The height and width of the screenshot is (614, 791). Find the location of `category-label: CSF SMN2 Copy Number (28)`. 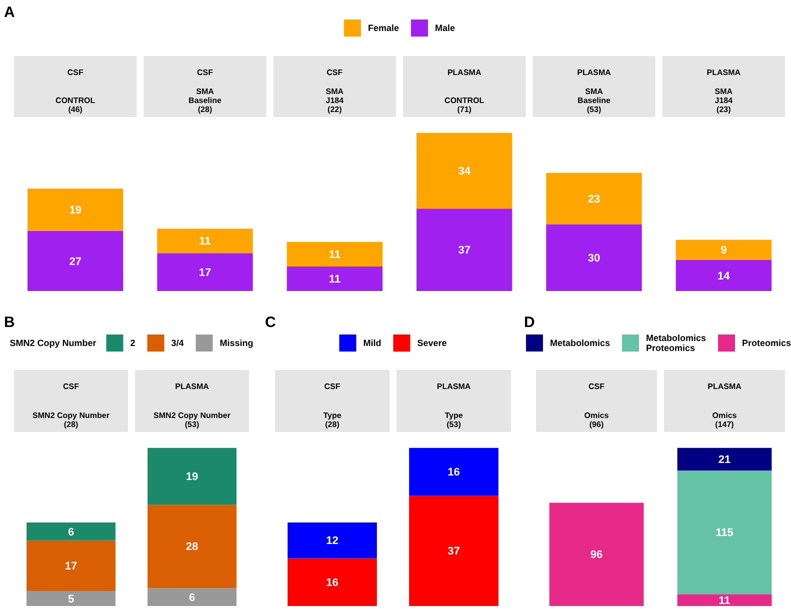

category-label: CSF SMN2 Copy Number (28) is located at coordinates (71, 405).